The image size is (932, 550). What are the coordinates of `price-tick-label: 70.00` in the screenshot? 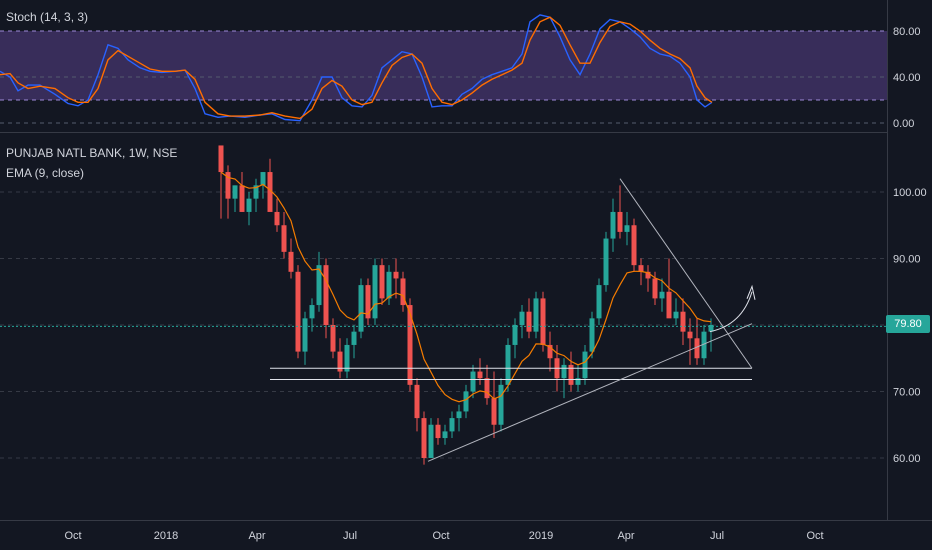 It's located at (907, 393).